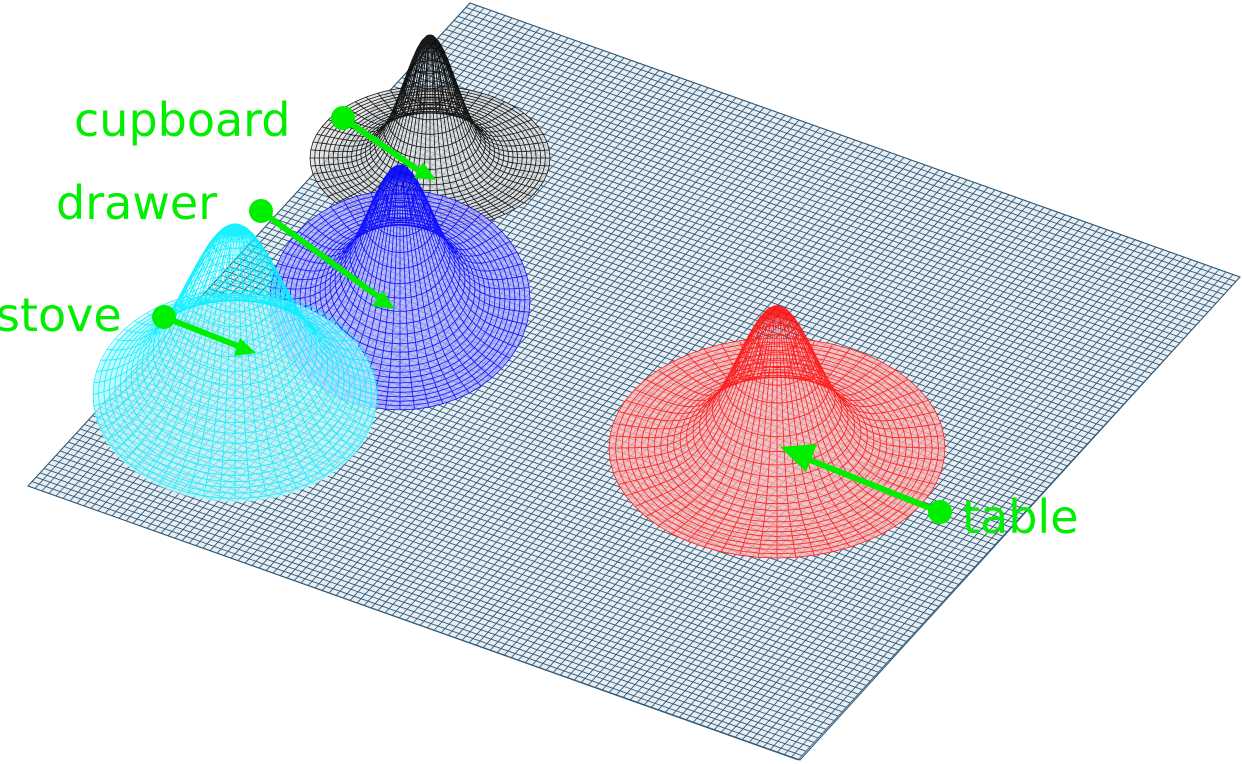  What do you see at coordinates (875, 486) in the screenshot?
I see `arrow-table` at bounding box center [875, 486].